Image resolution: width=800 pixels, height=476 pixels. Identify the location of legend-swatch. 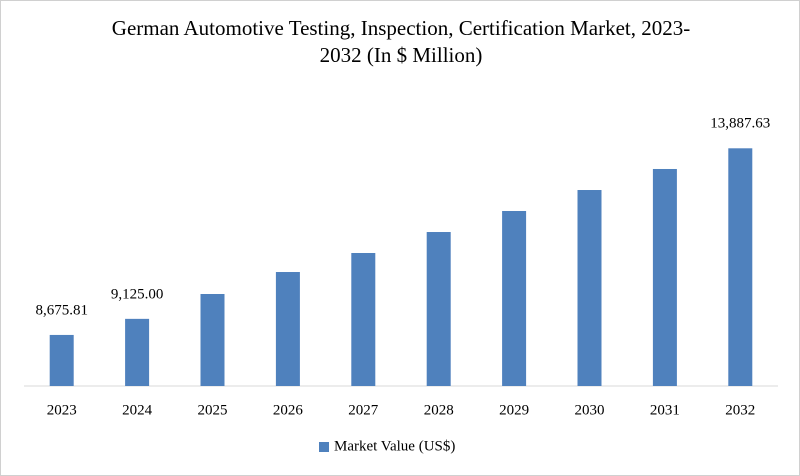
(324, 447).